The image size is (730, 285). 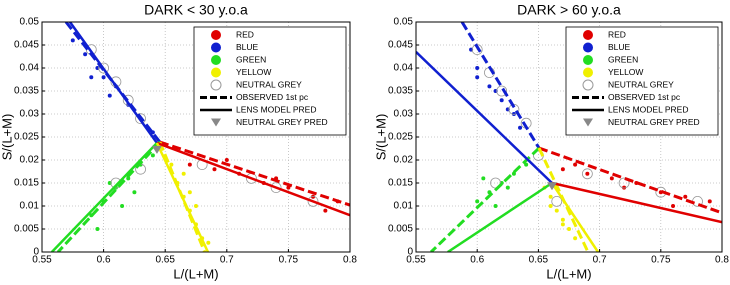 What do you see at coordinates (30, 114) in the screenshot?
I see `y-tick-label: 0.03` at bounding box center [30, 114].